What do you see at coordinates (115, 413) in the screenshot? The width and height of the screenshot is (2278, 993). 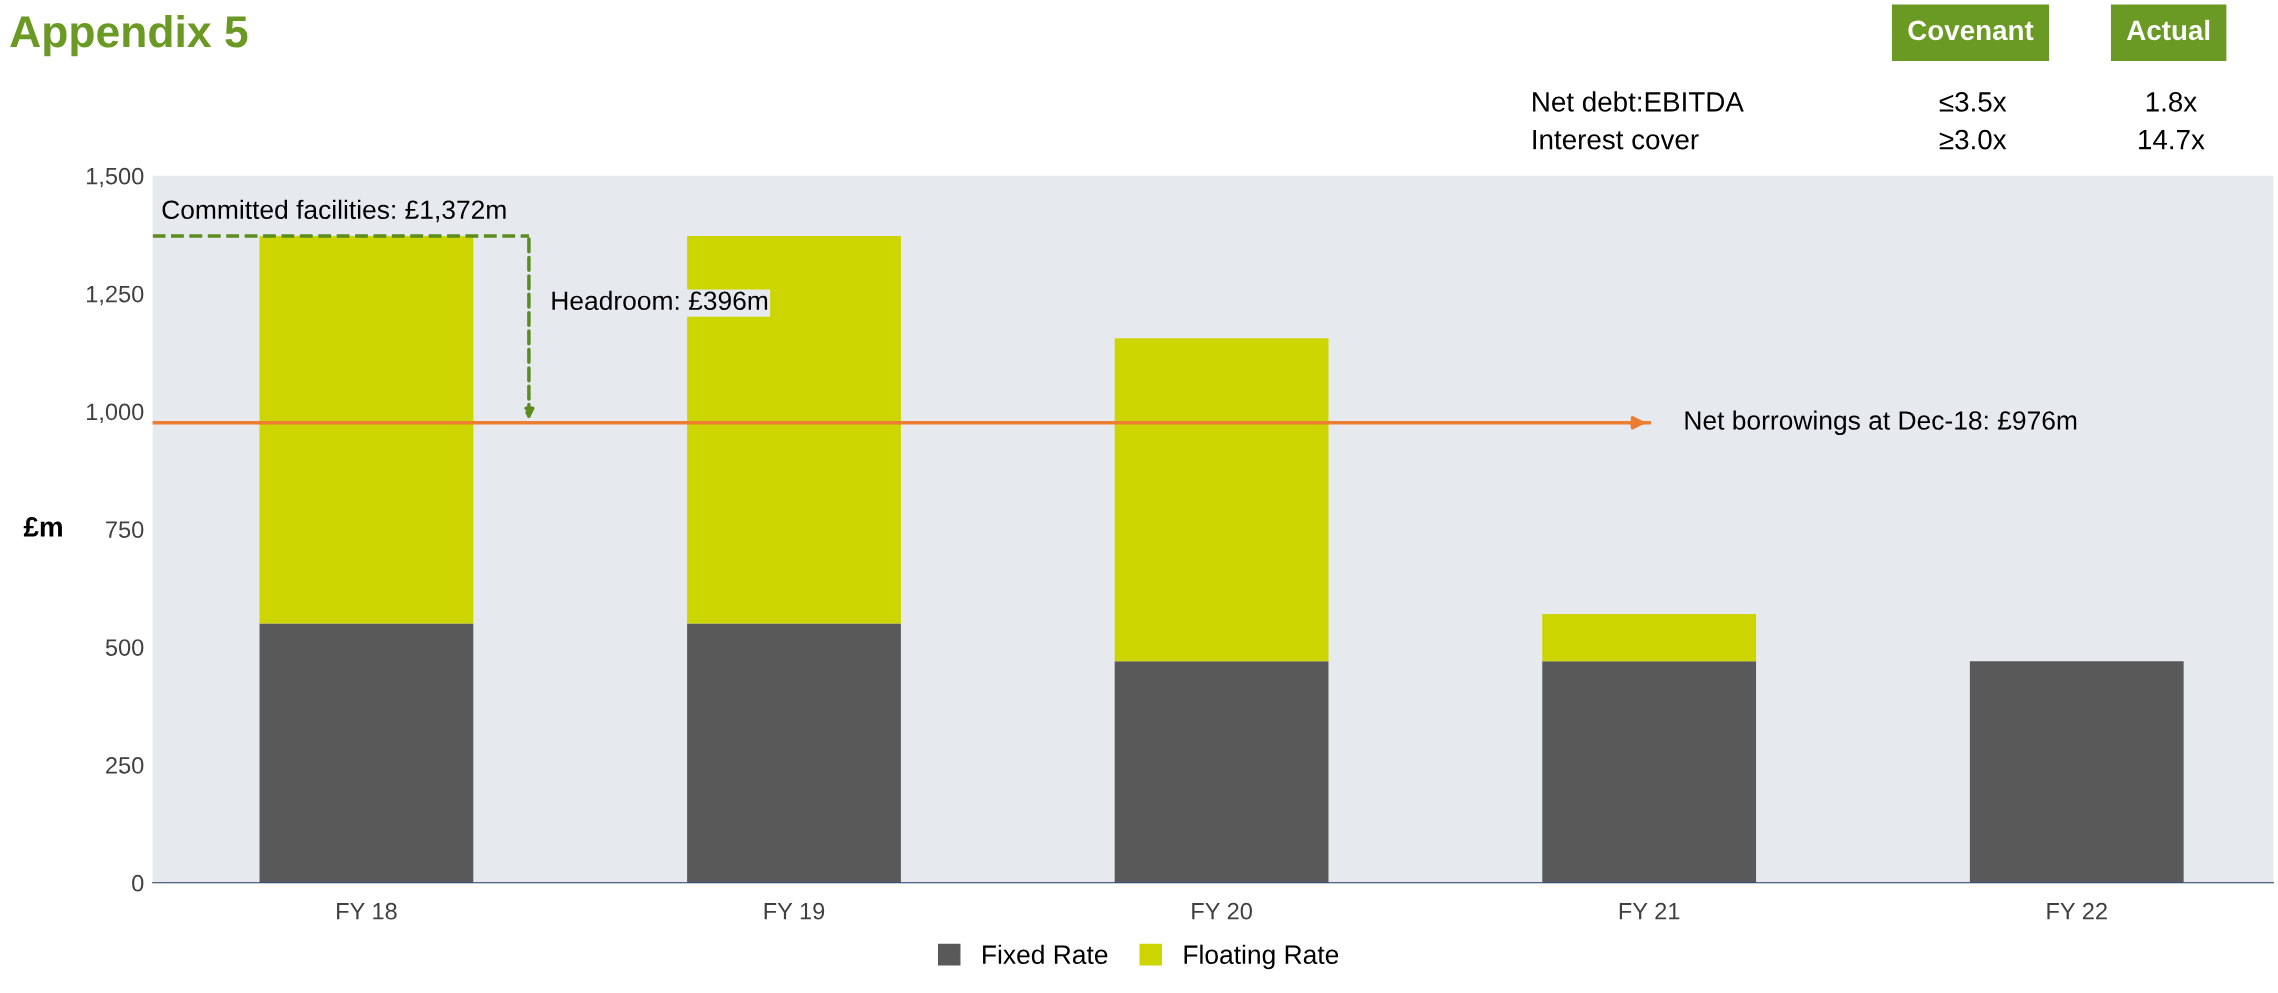 I see `y-tick-label: 1,000` at bounding box center [115, 413].